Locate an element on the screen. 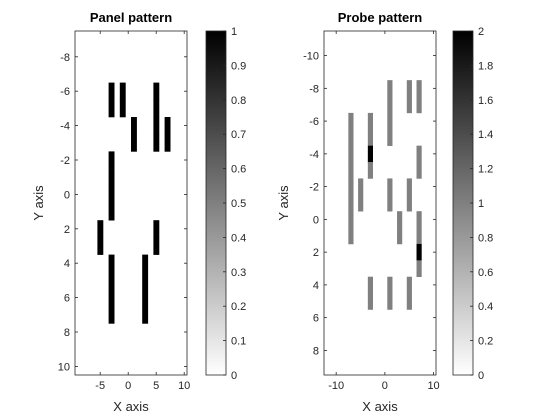  colorbar-tick-label: 0.1 is located at coordinates (238, 342).